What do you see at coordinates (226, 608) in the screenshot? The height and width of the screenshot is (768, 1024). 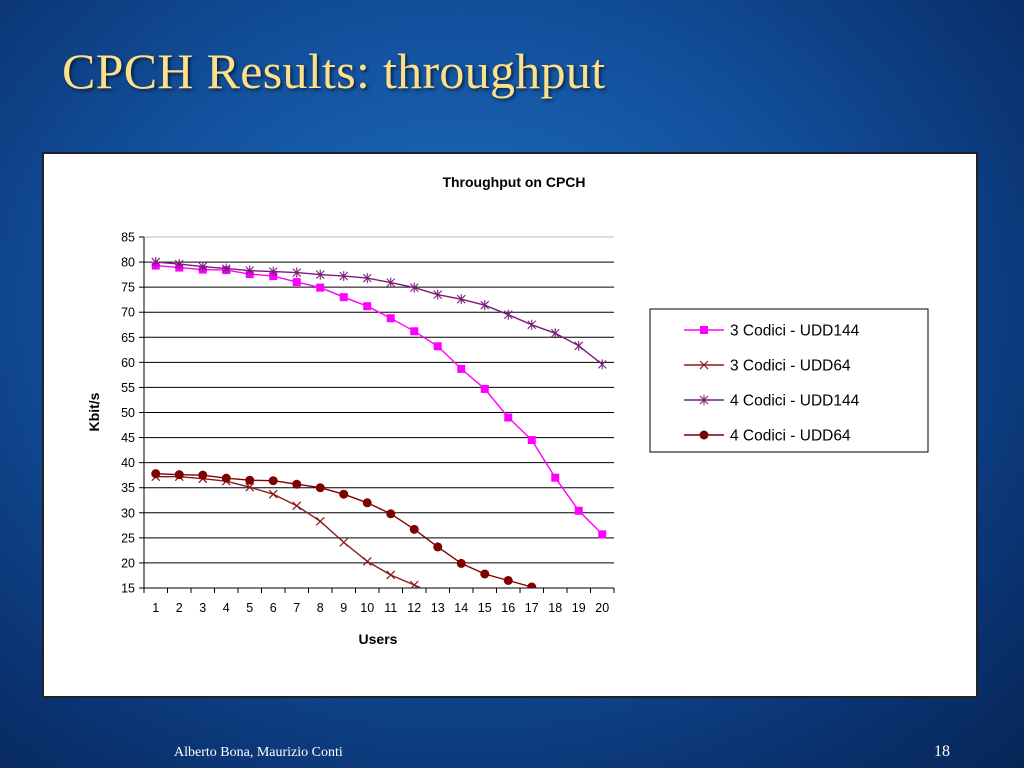 I see `x-tick-label: 4` at bounding box center [226, 608].